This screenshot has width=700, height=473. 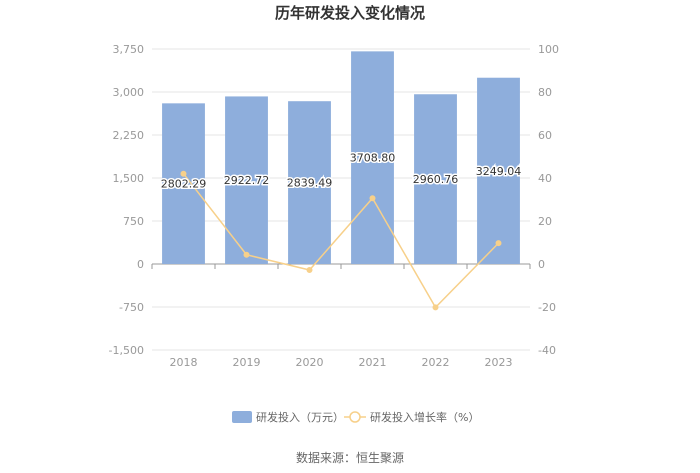 I want to click on legend-item-line: 研发投入增长率（%）, so click(x=411, y=417).